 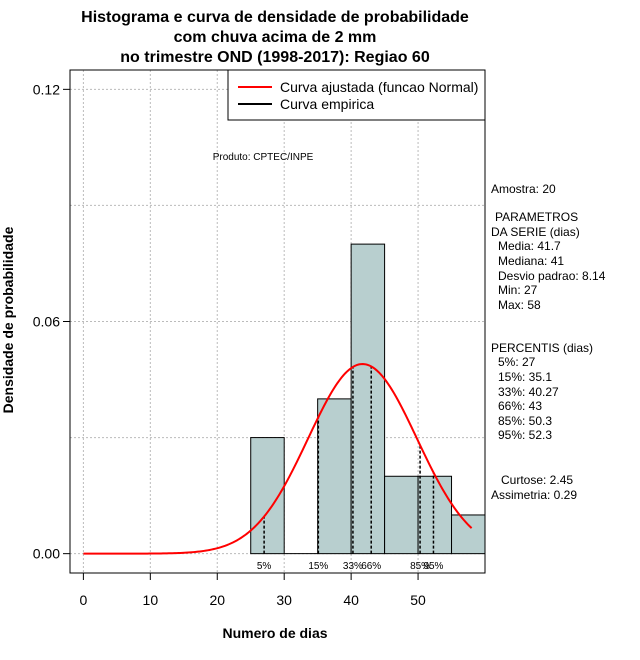 What do you see at coordinates (275, 37) in the screenshot?
I see `chart-title-line-2: com chuva acima de 2 mm` at bounding box center [275, 37].